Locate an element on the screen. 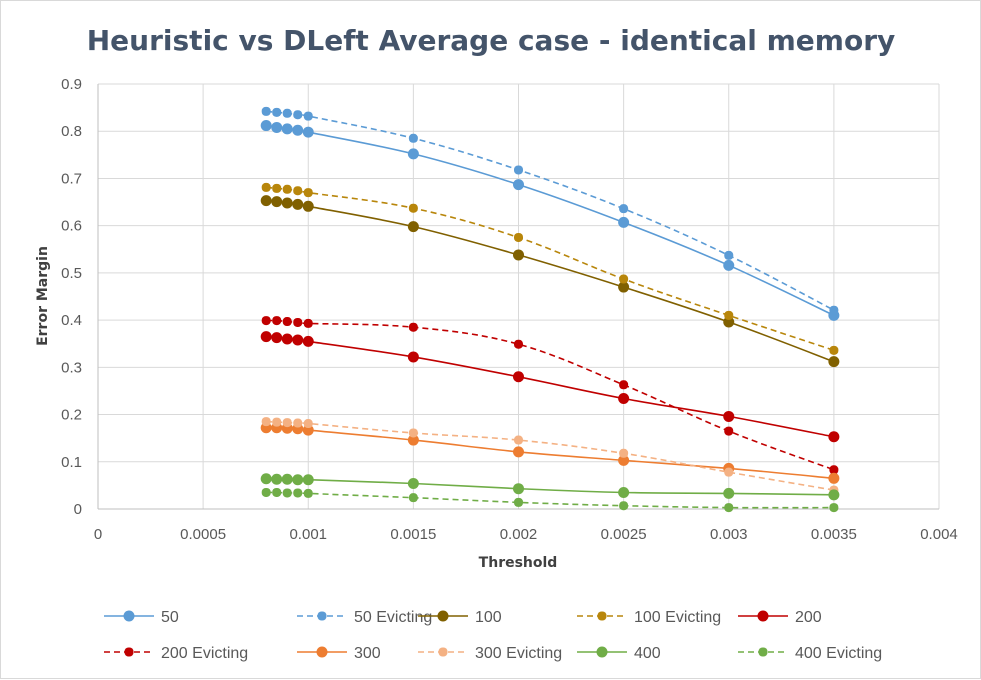  x-tick-label: 0.004 is located at coordinates (939, 534).